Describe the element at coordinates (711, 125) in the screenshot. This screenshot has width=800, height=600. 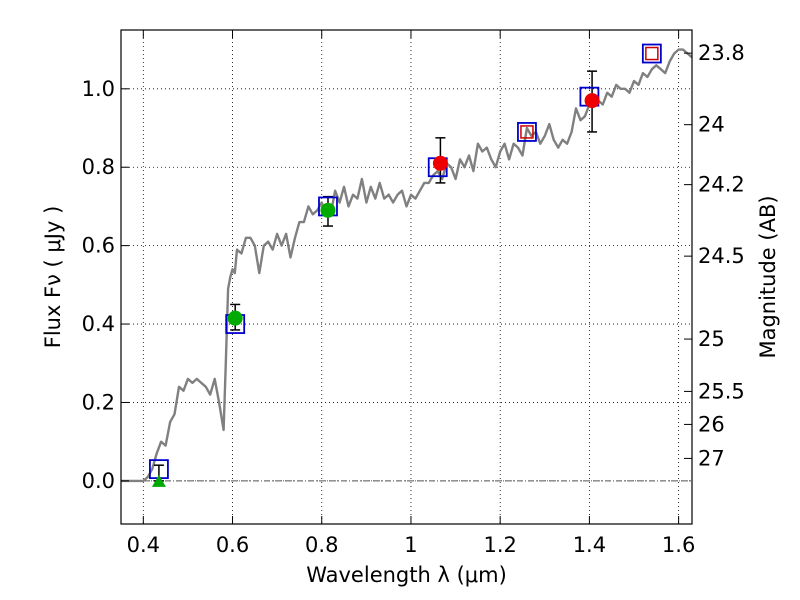
I see `mag-tick-label: 24` at that location.